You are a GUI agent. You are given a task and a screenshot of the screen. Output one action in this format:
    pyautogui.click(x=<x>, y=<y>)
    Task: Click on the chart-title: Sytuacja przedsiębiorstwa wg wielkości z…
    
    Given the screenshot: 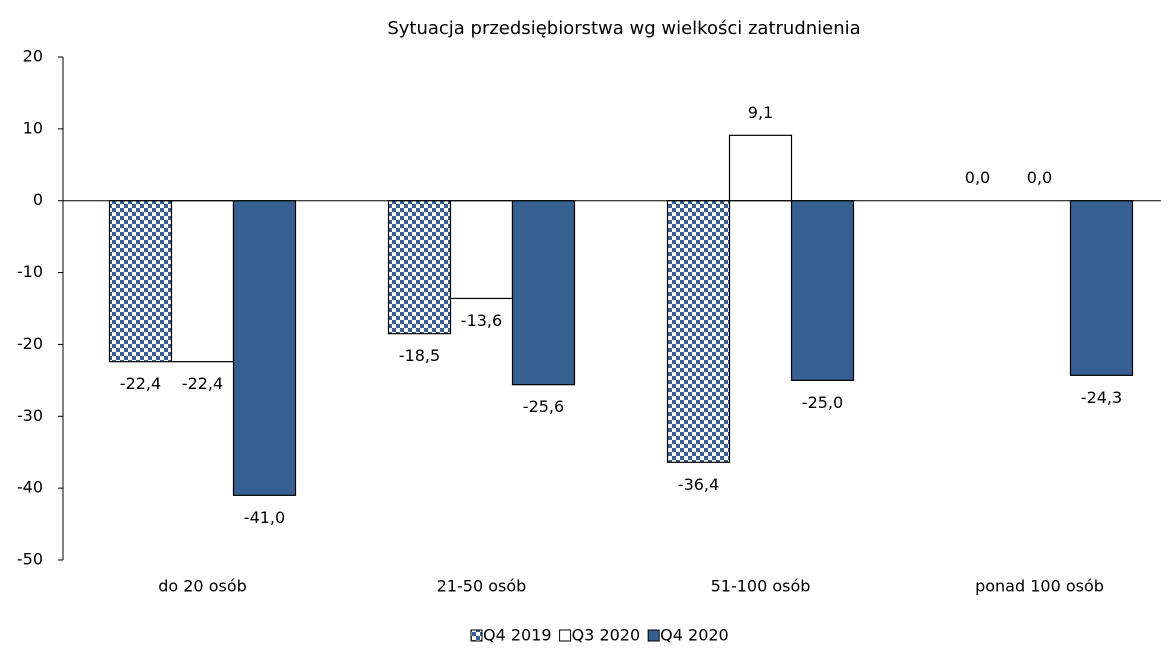 What is the action you would take?
    pyautogui.click(x=623, y=28)
    